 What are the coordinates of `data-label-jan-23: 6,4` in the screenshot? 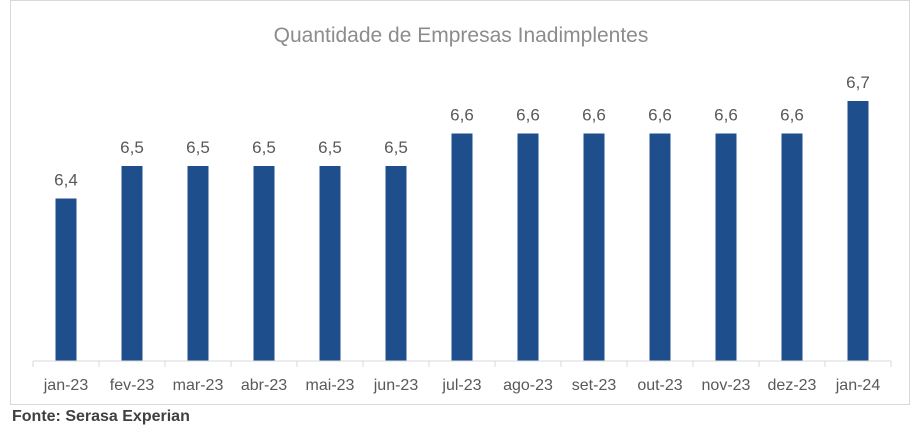 It's located at (66, 180).